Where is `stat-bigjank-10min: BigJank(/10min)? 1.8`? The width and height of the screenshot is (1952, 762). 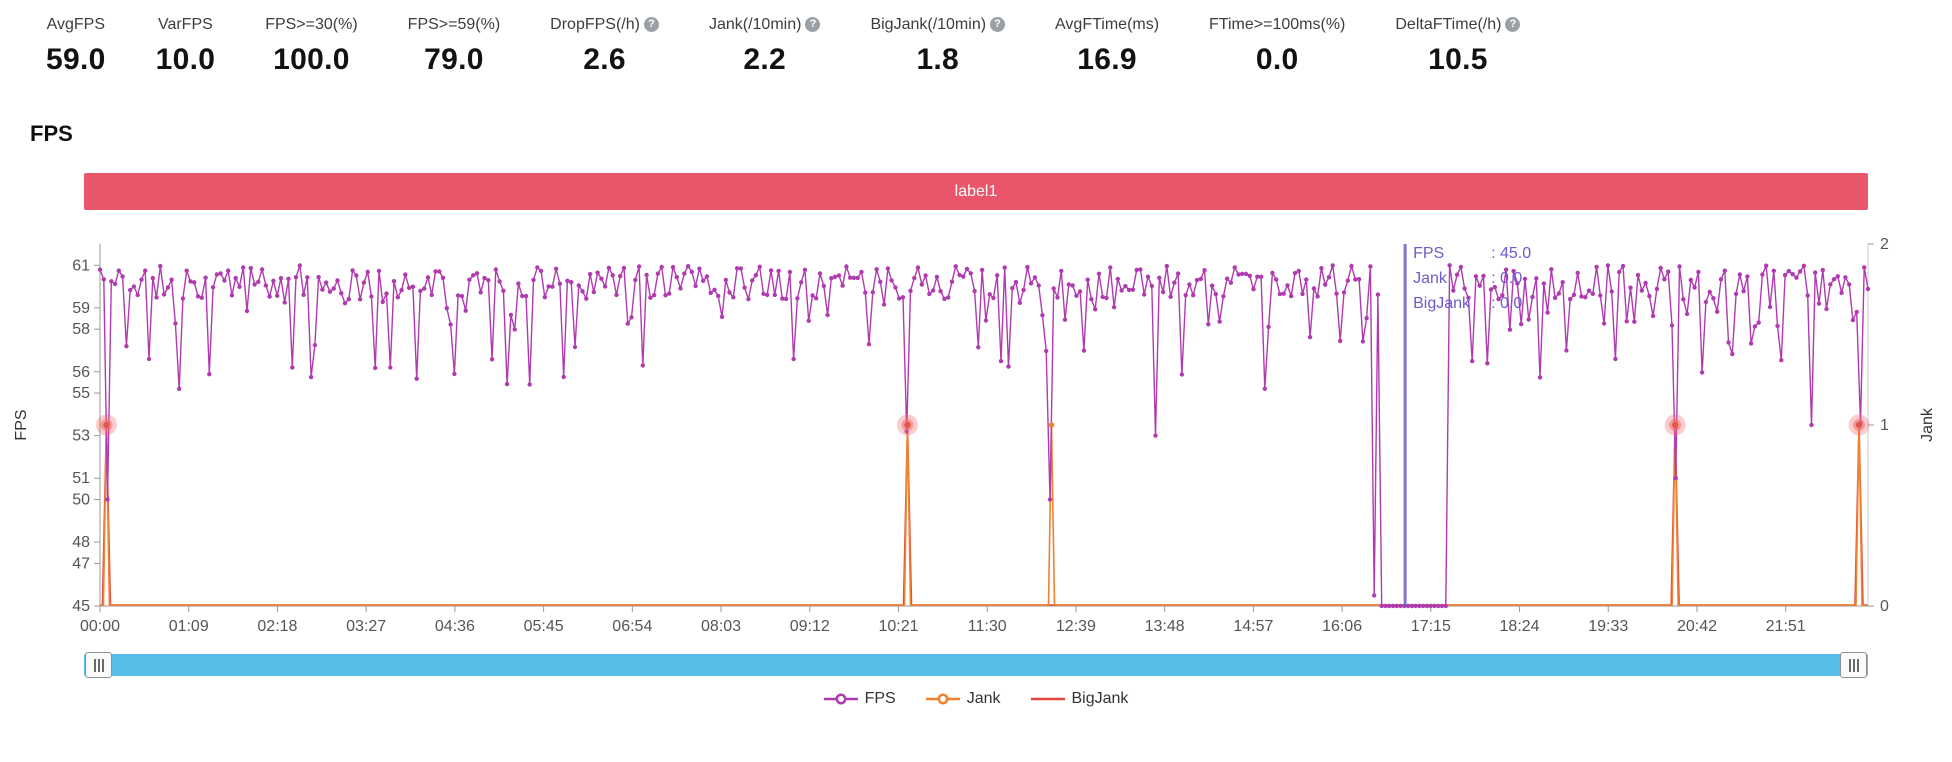 stat-bigjank-10min: BigJank(/10min)? 1.8 is located at coordinates (938, 46).